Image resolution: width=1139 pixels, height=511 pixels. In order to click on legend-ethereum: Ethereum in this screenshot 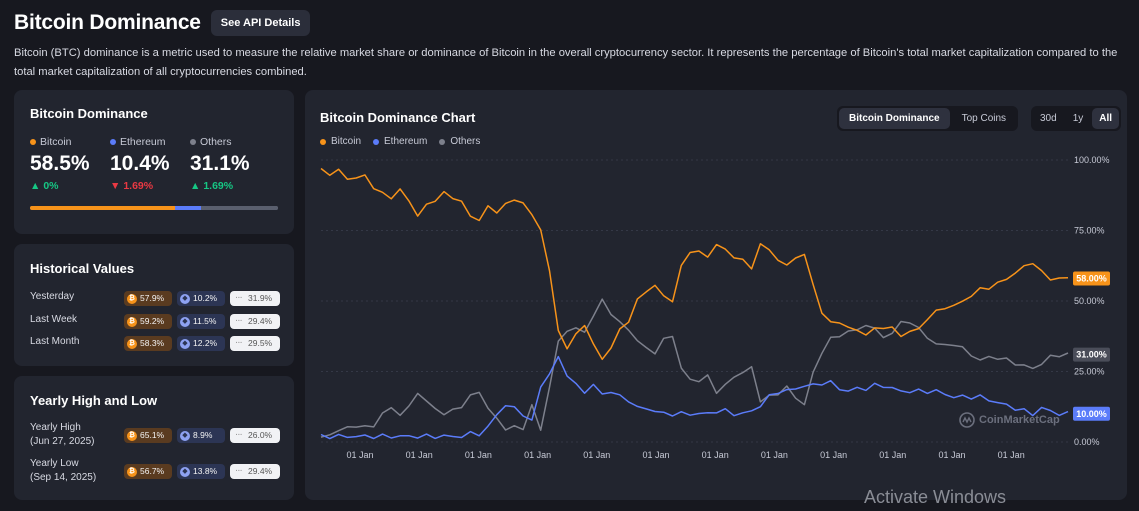, I will do `click(400, 141)`.